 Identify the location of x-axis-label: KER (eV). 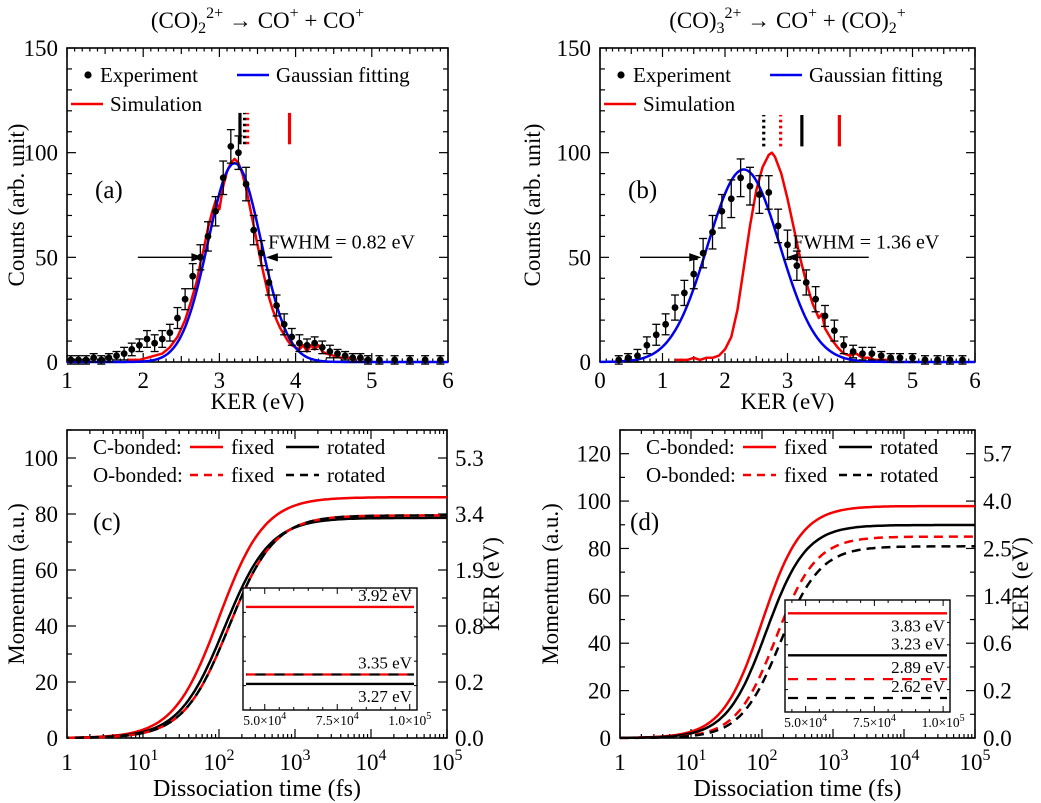
(258, 400).